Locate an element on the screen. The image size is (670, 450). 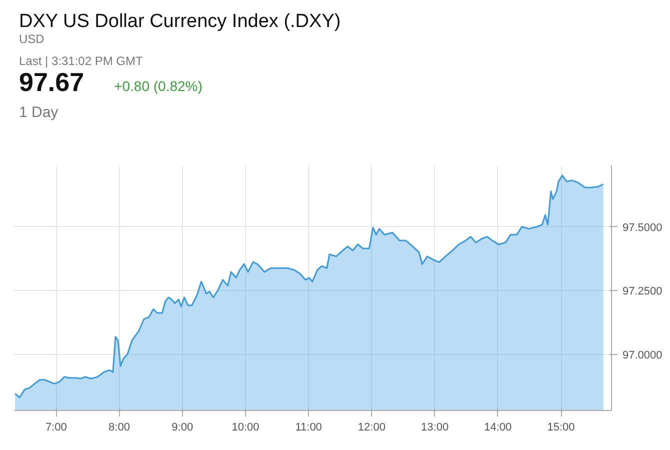
y-tick-label: 97.0000 is located at coordinates (642, 355).